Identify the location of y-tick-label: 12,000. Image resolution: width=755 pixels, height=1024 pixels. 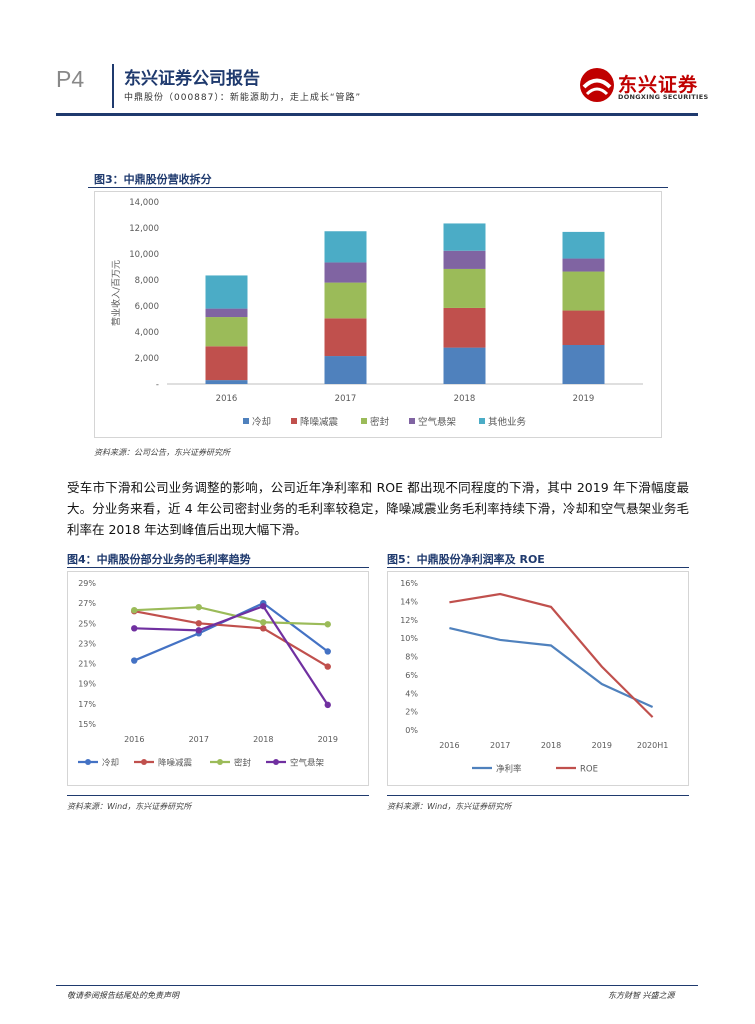
(144, 229).